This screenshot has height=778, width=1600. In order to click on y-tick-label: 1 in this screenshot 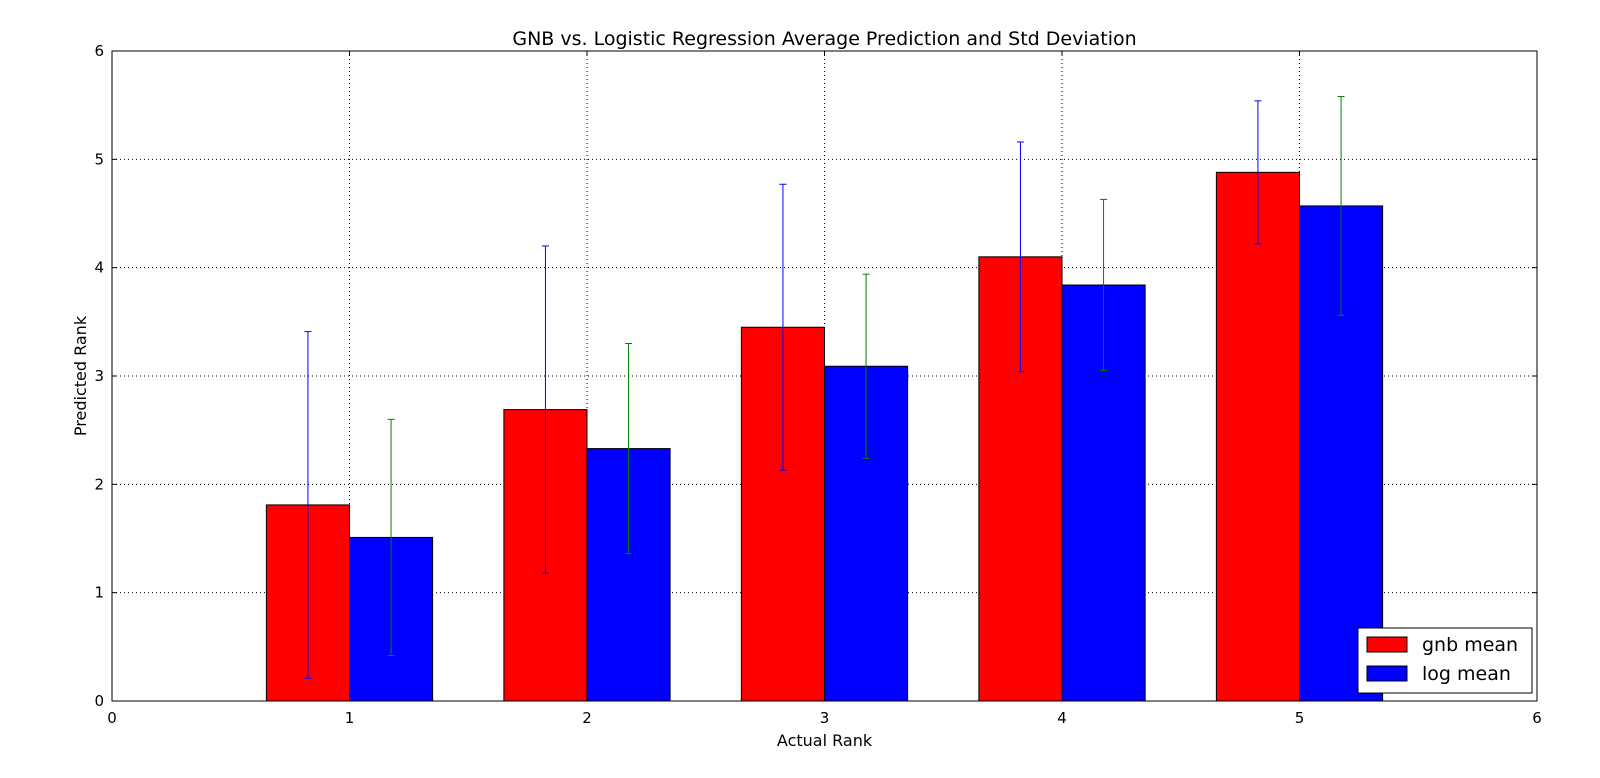, I will do `click(99, 593)`.